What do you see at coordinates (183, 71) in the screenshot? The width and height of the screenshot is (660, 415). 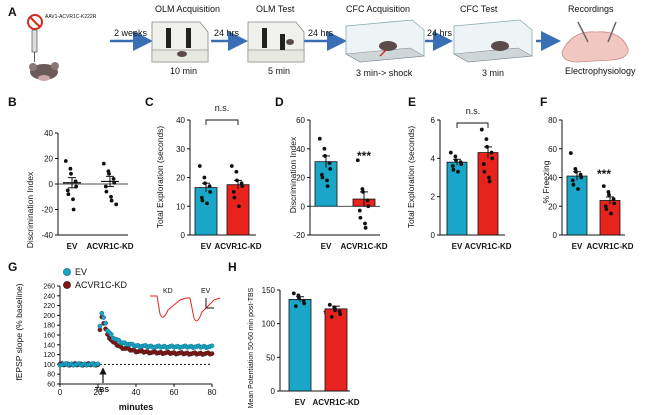 I see `step-caption: 10 min` at bounding box center [183, 71].